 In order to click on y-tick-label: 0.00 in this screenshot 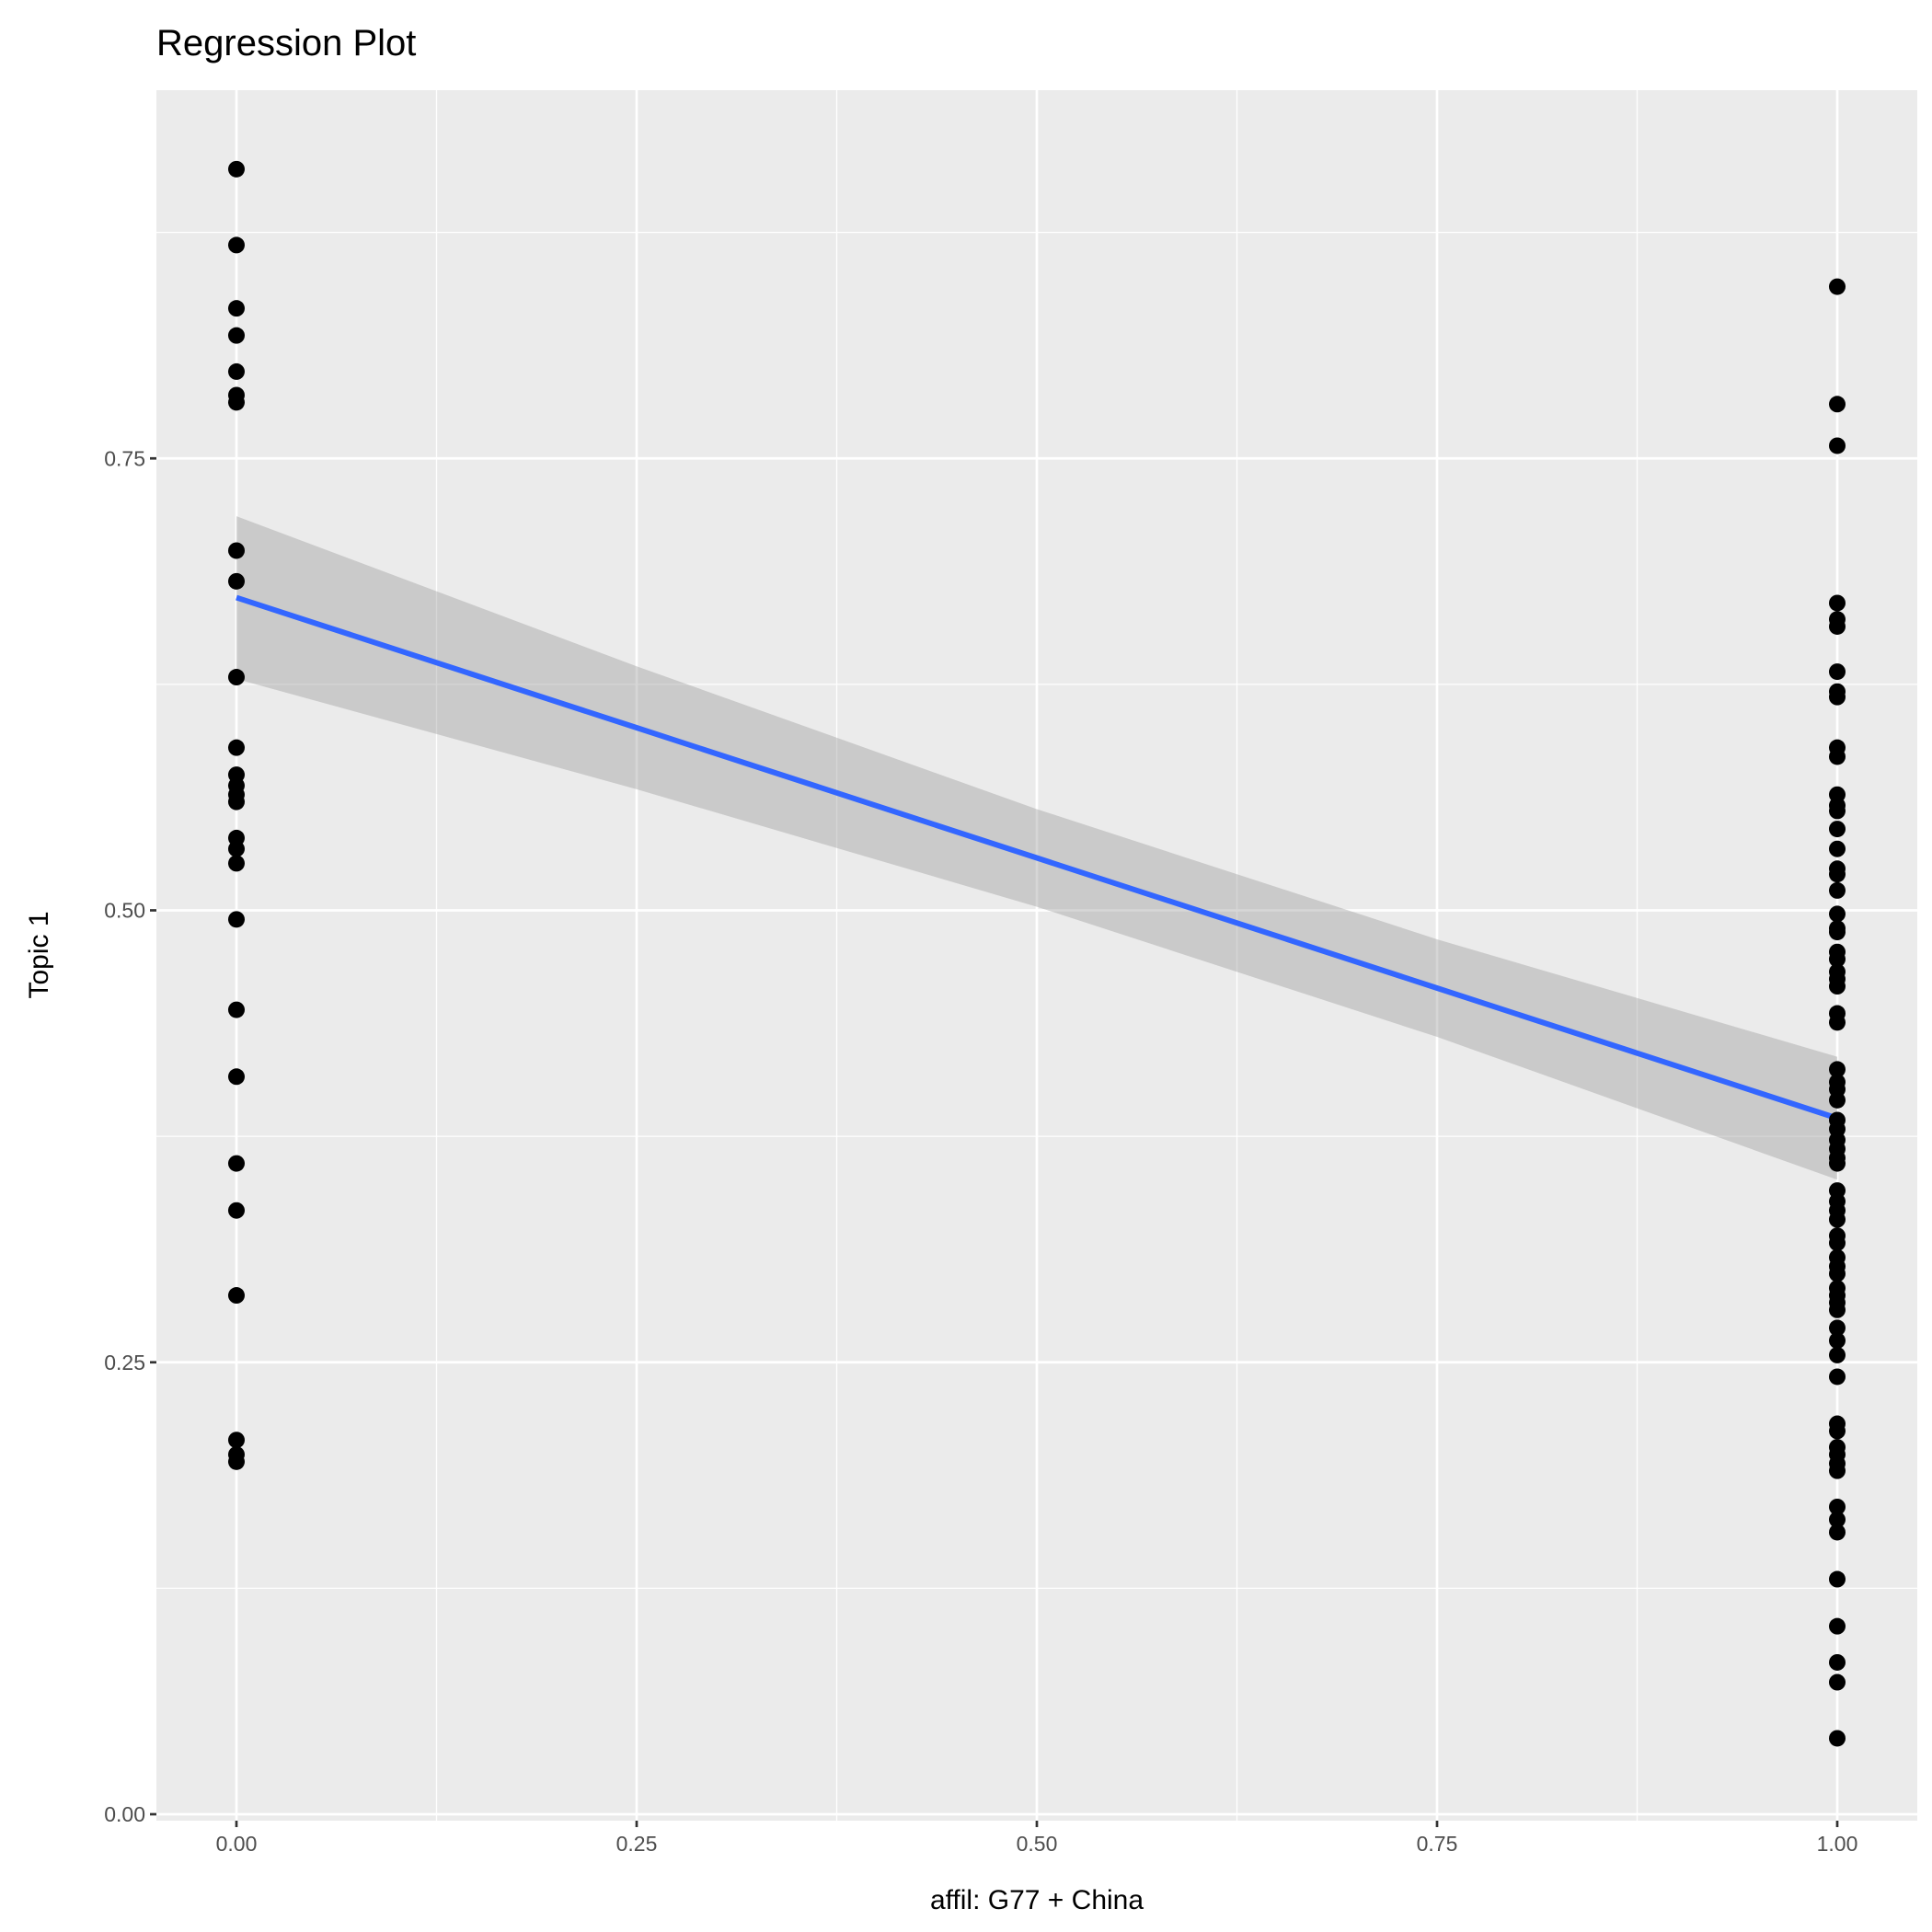, I will do `click(124, 1814)`.